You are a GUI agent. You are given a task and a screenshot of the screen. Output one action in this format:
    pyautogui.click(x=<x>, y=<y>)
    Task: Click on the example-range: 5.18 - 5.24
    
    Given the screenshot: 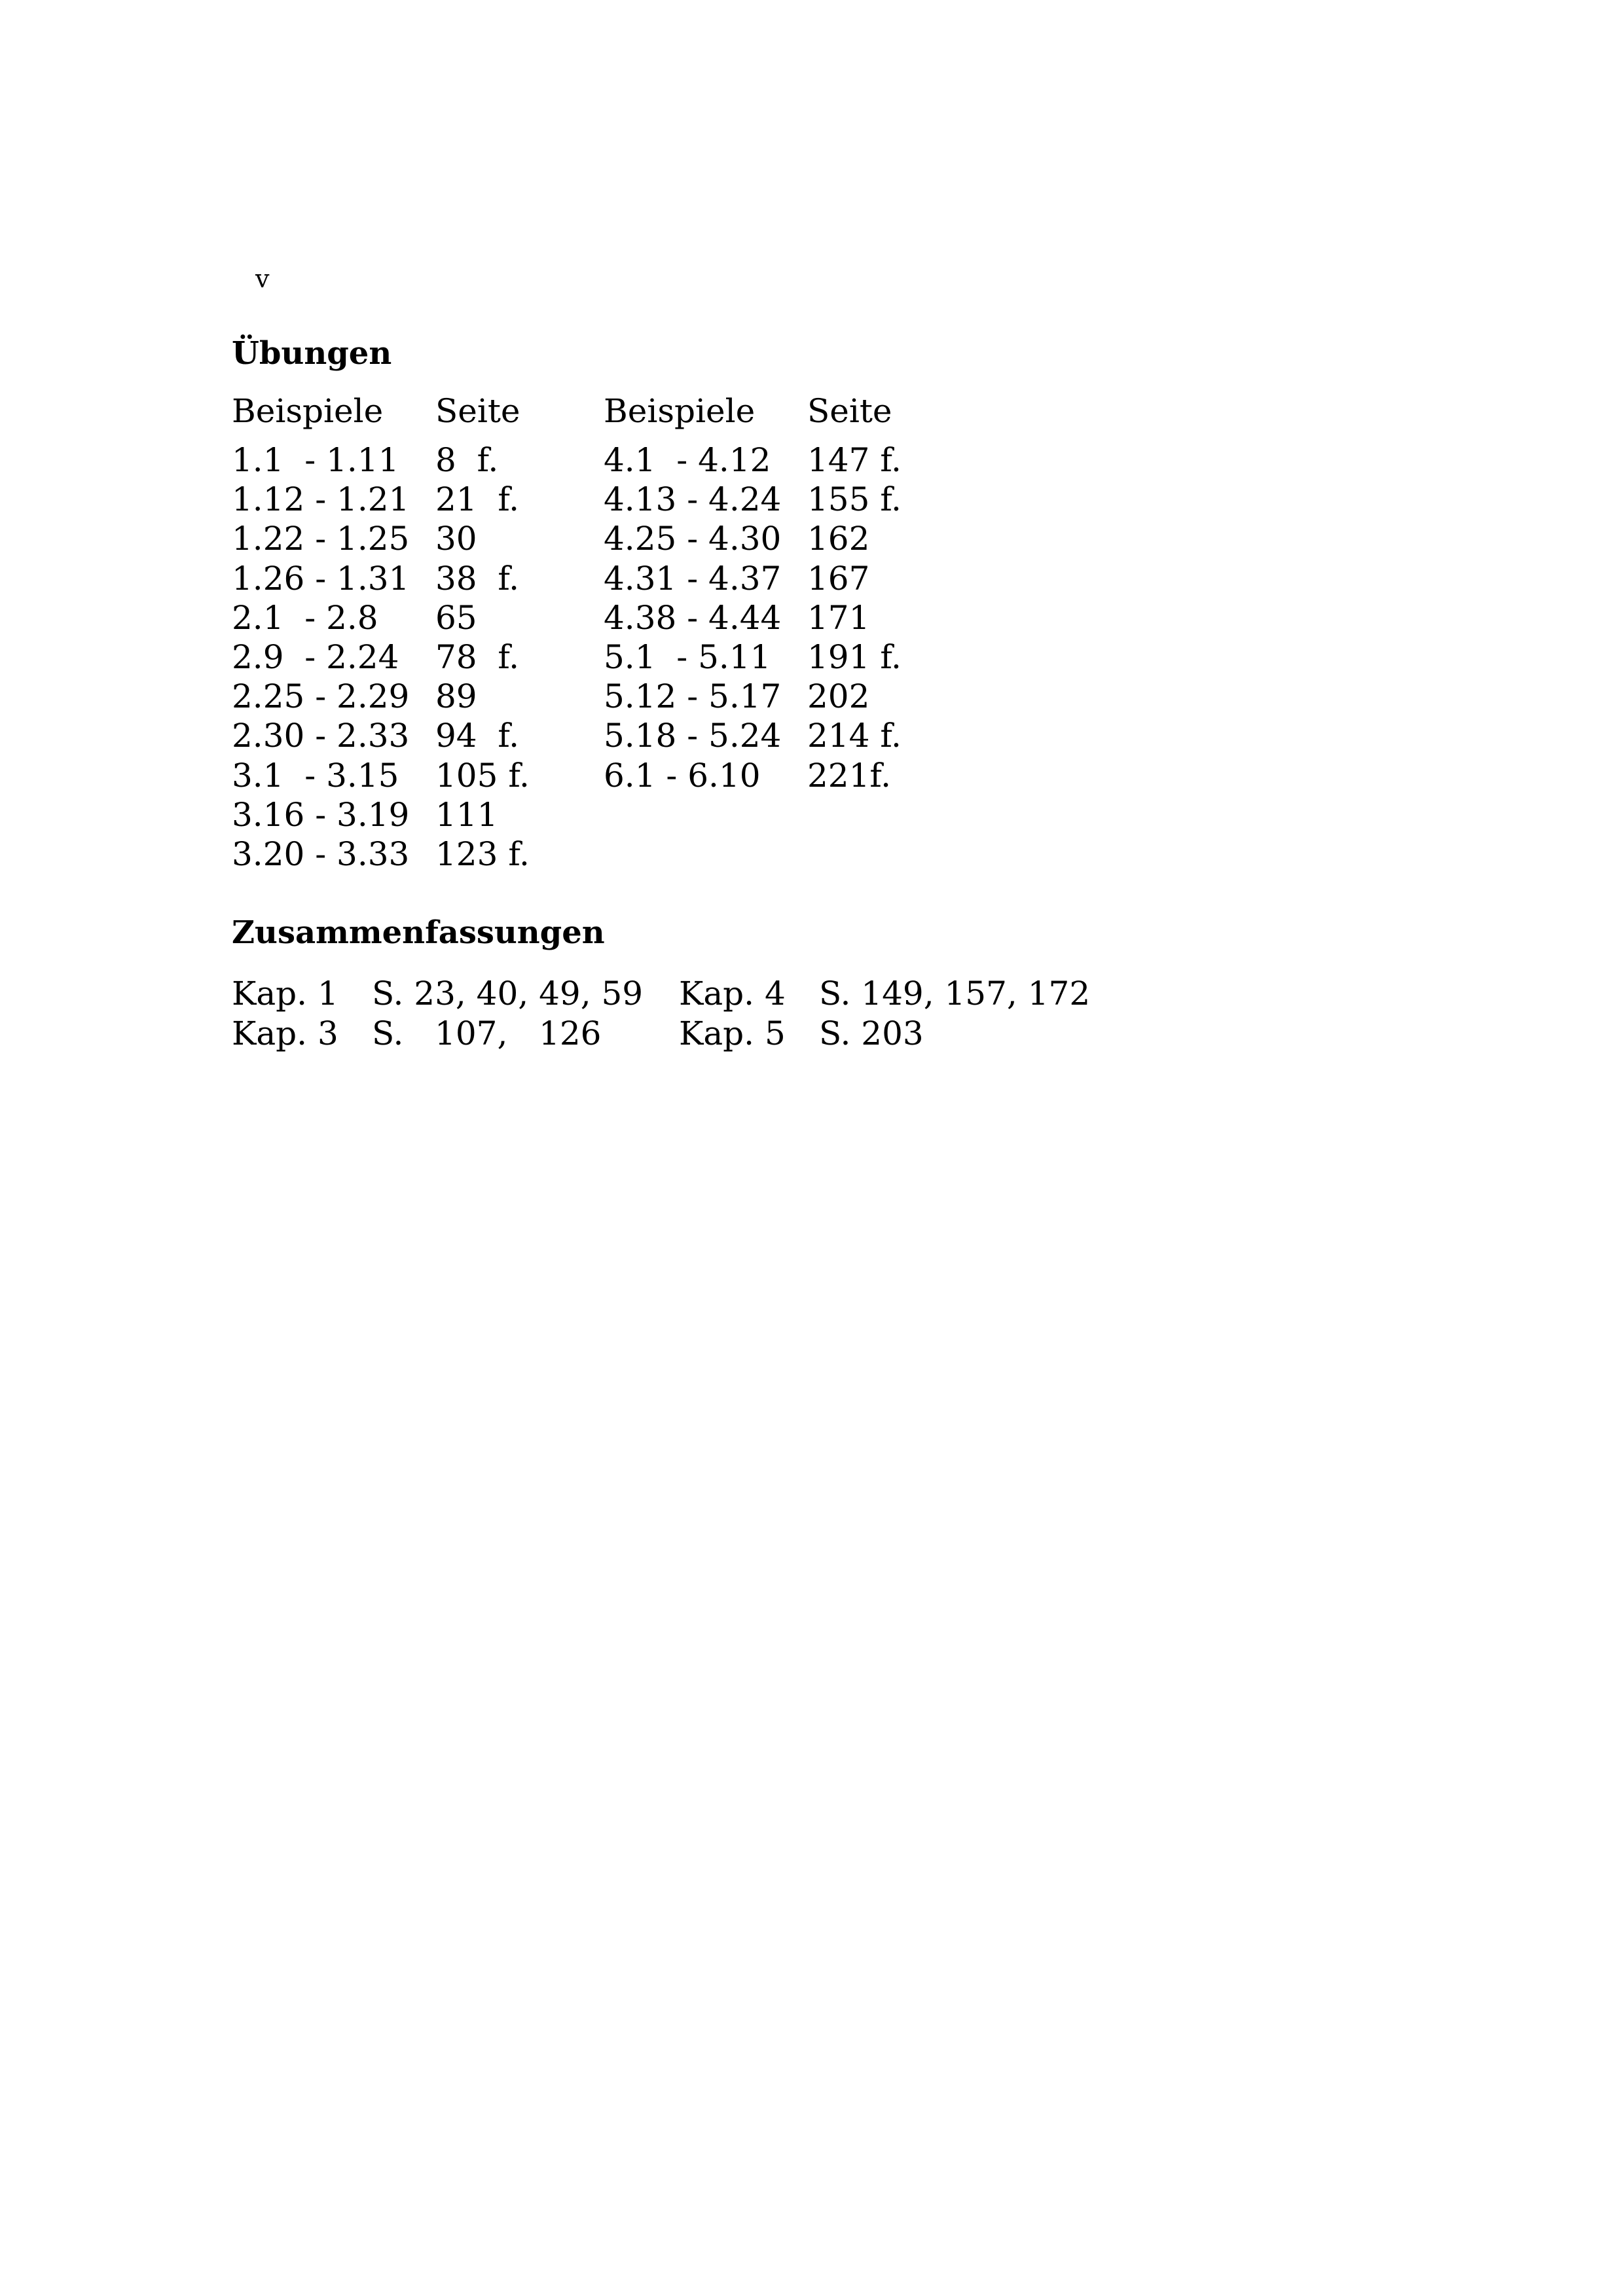 What is the action you would take?
    pyautogui.click(x=693, y=736)
    